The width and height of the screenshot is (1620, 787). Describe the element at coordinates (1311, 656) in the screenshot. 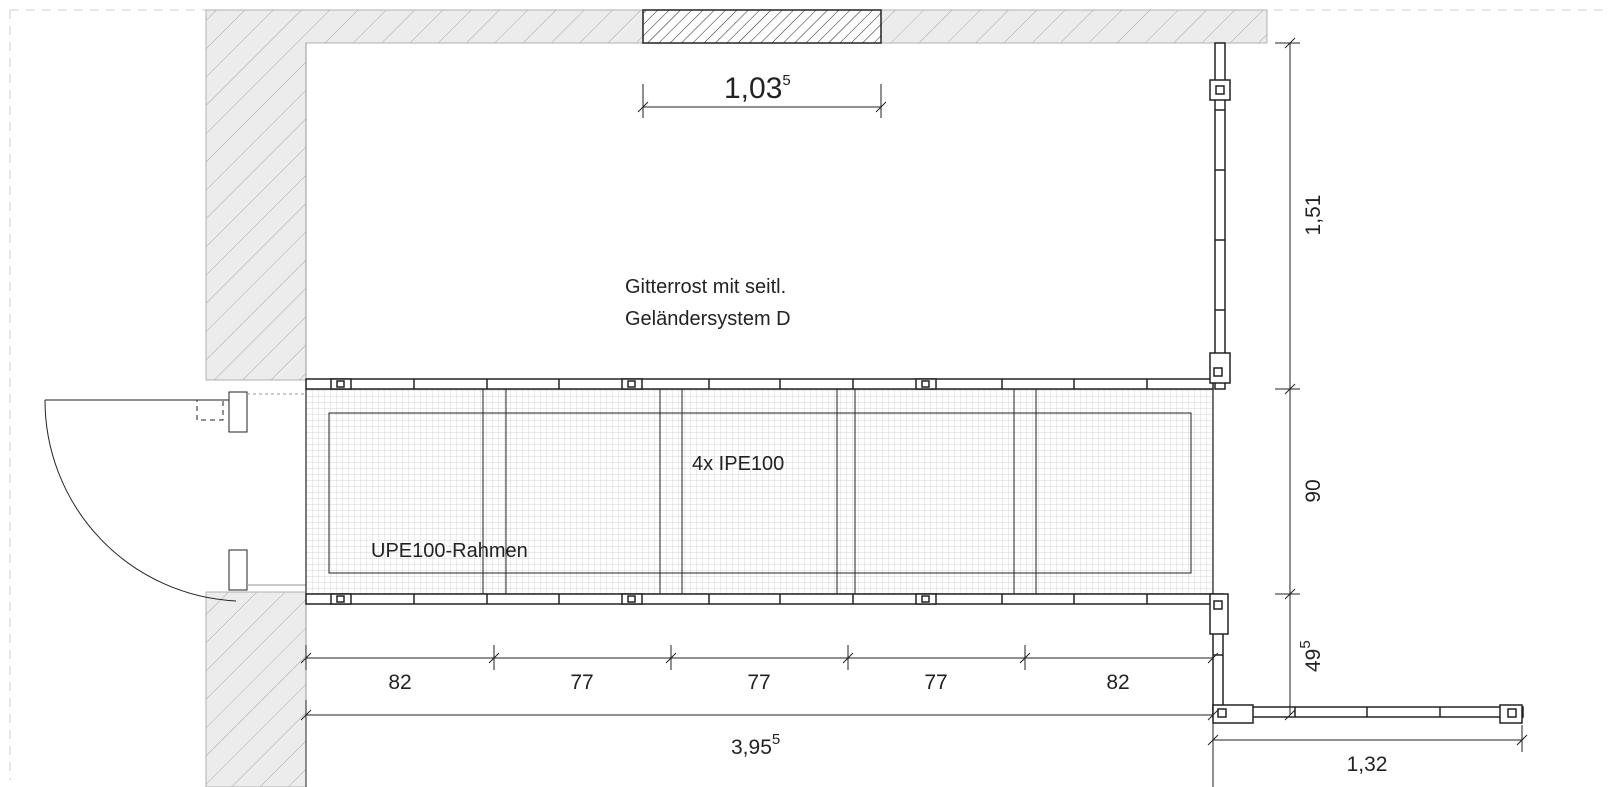

I see `dim-right-lower: 495` at that location.